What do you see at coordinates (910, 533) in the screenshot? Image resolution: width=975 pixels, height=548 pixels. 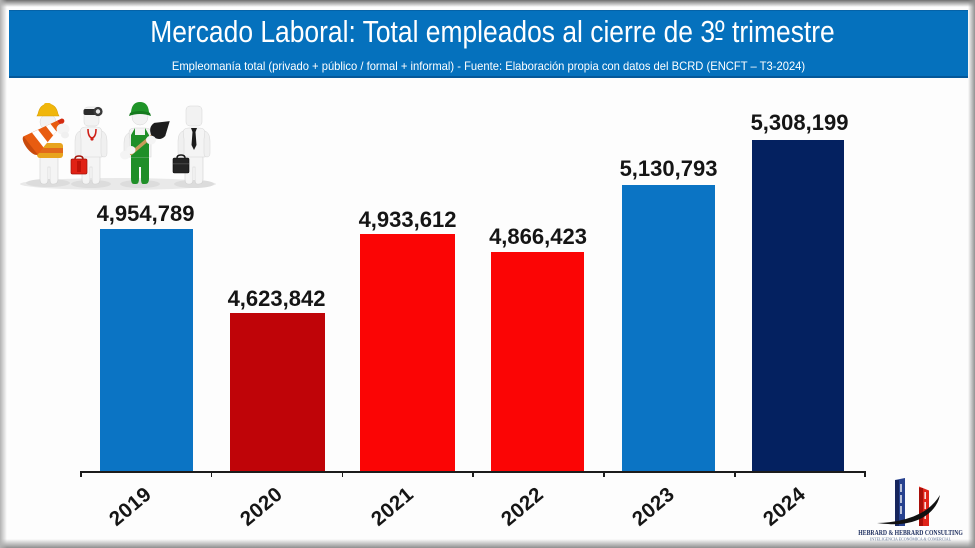 I see `svg-text: HEBRARD & HEBRARD CONSULTING` at bounding box center [910, 533].